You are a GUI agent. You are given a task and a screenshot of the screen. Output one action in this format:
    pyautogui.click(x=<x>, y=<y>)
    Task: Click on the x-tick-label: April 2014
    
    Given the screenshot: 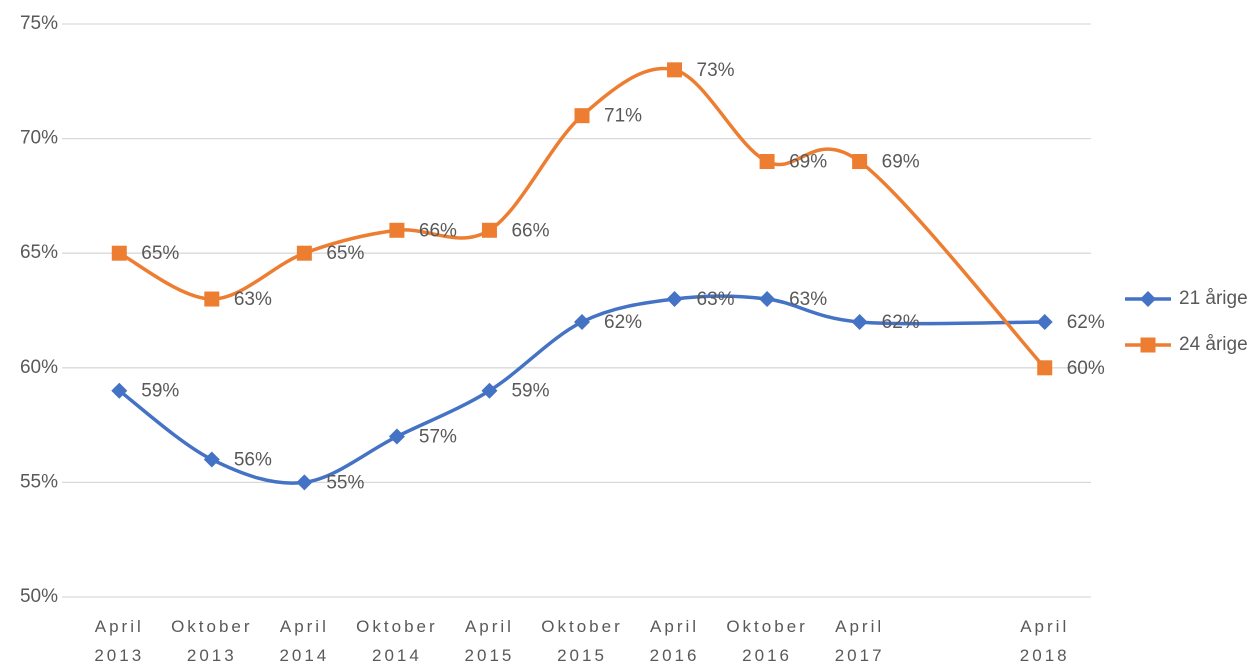 What is the action you would take?
    pyautogui.click(x=304, y=641)
    